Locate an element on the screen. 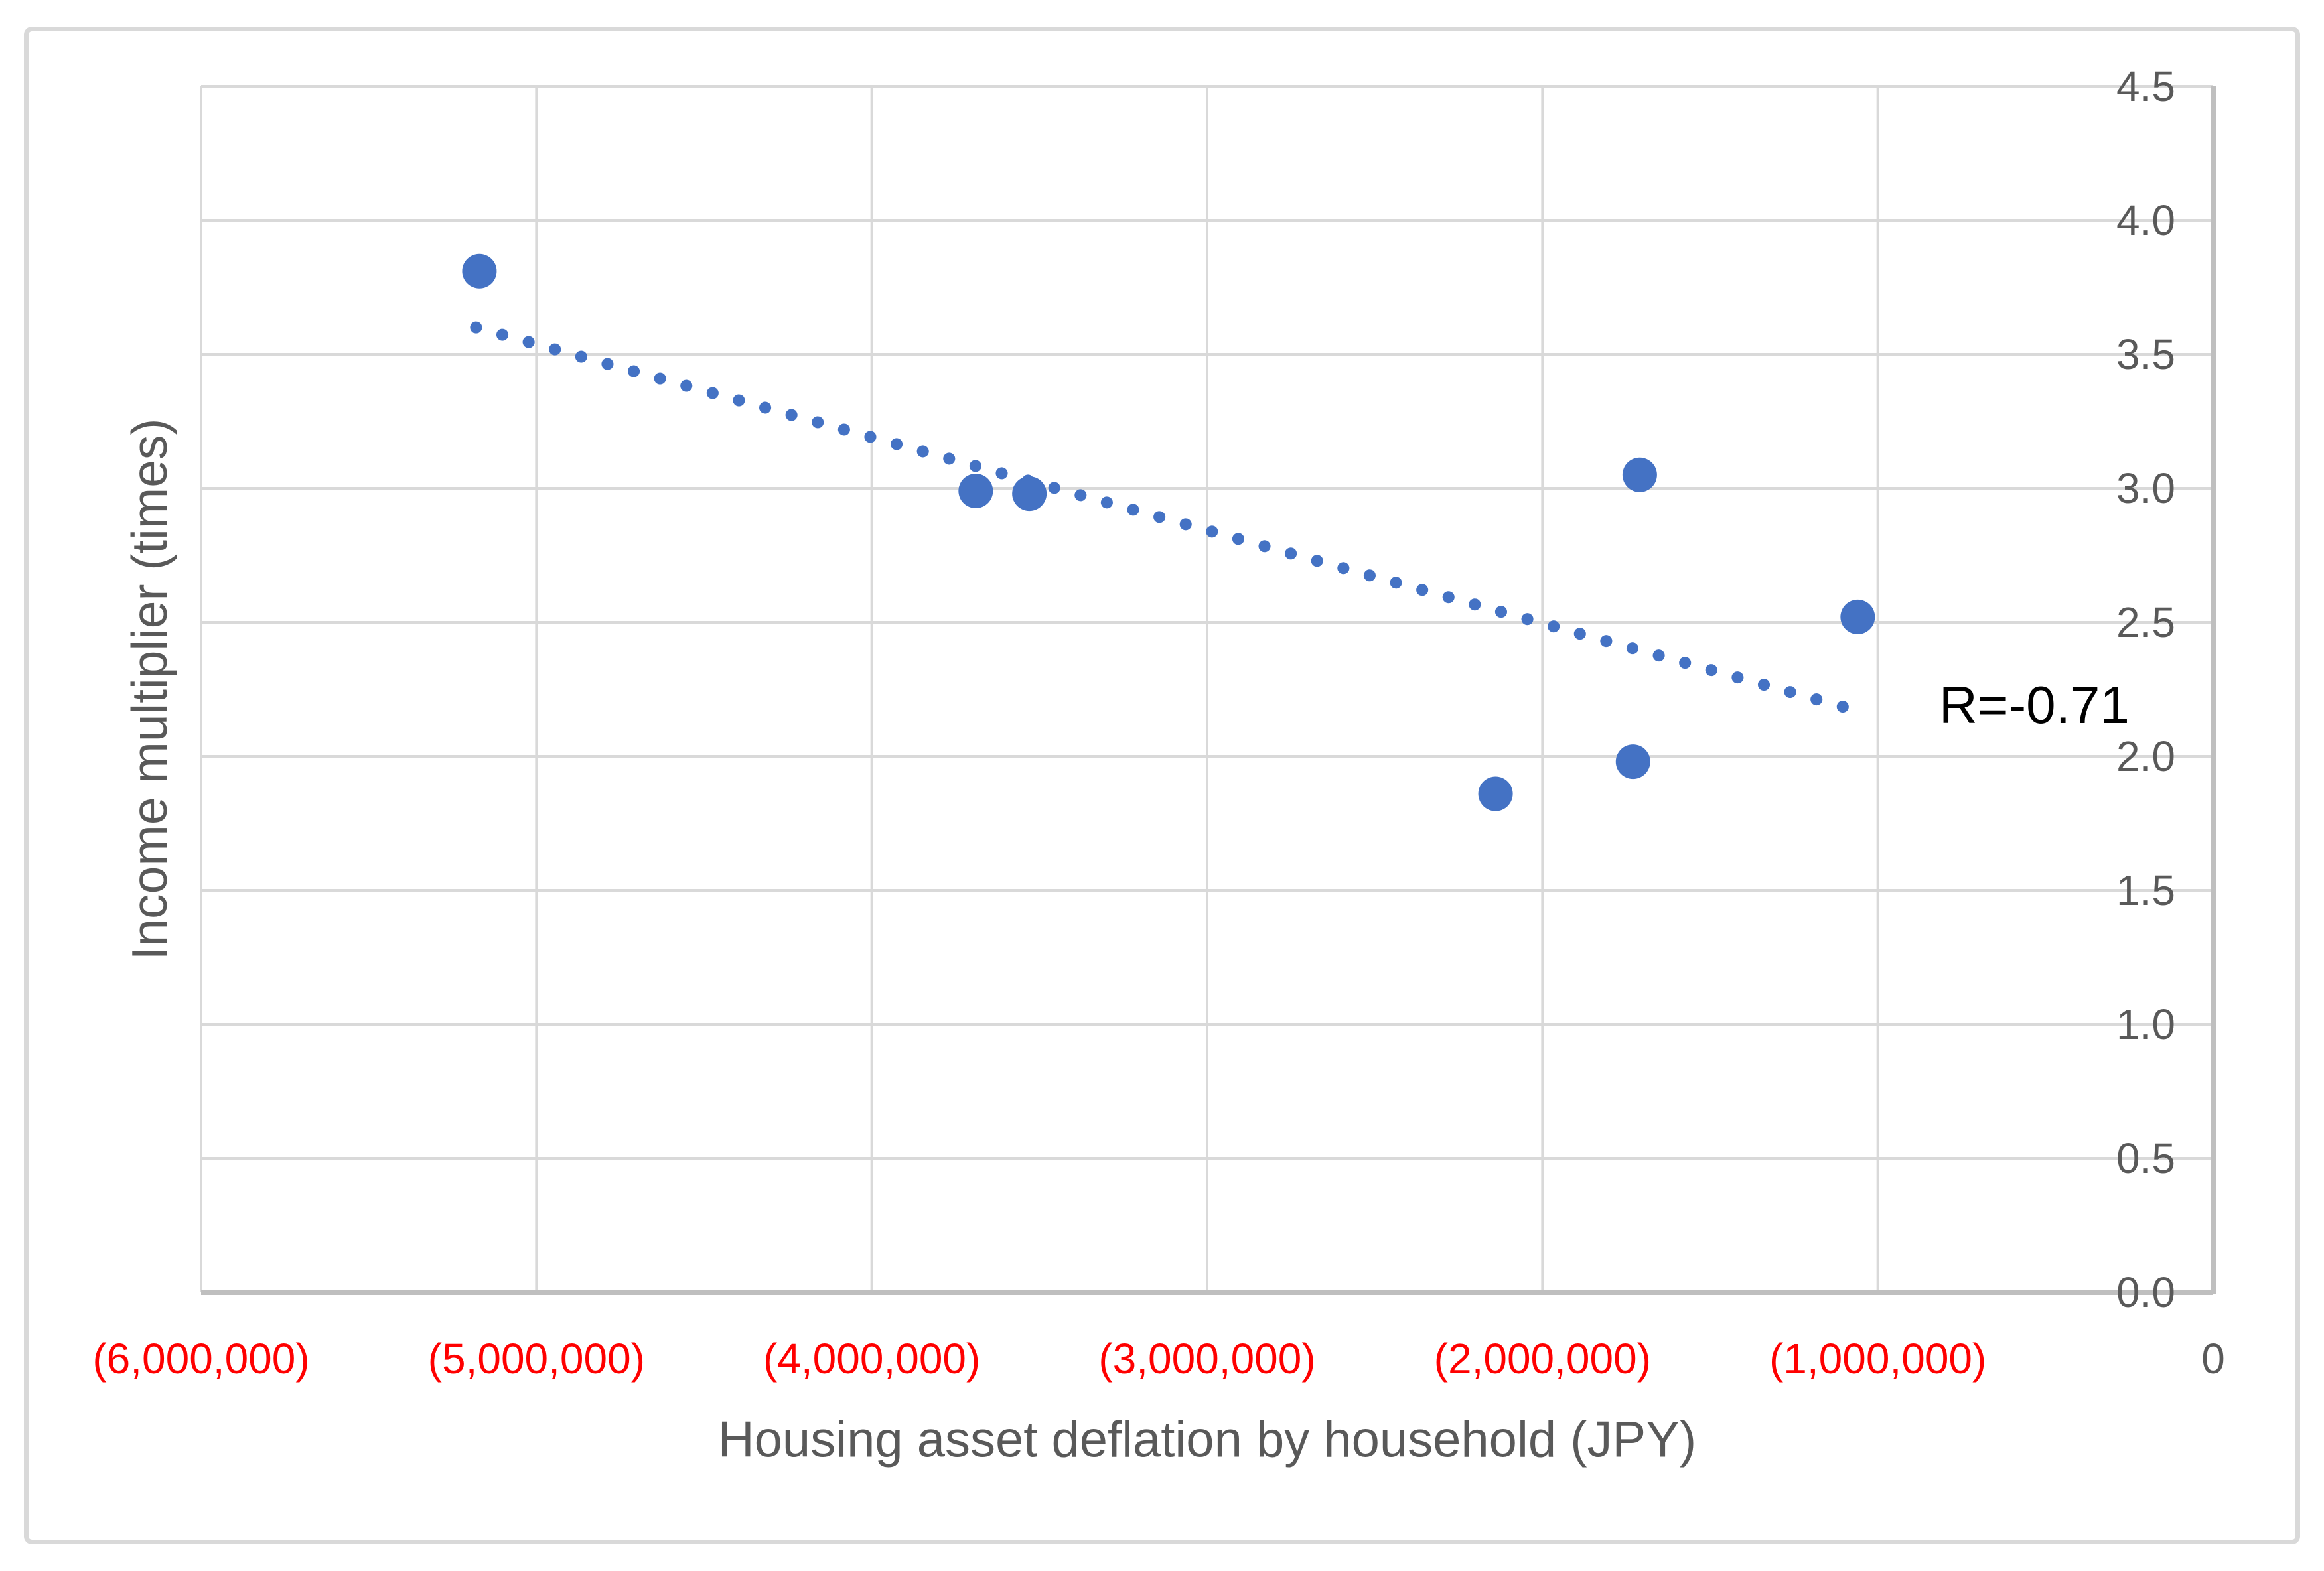 The height and width of the screenshot is (1571, 2324). y-tick-label: 3.0 is located at coordinates (2145, 488).